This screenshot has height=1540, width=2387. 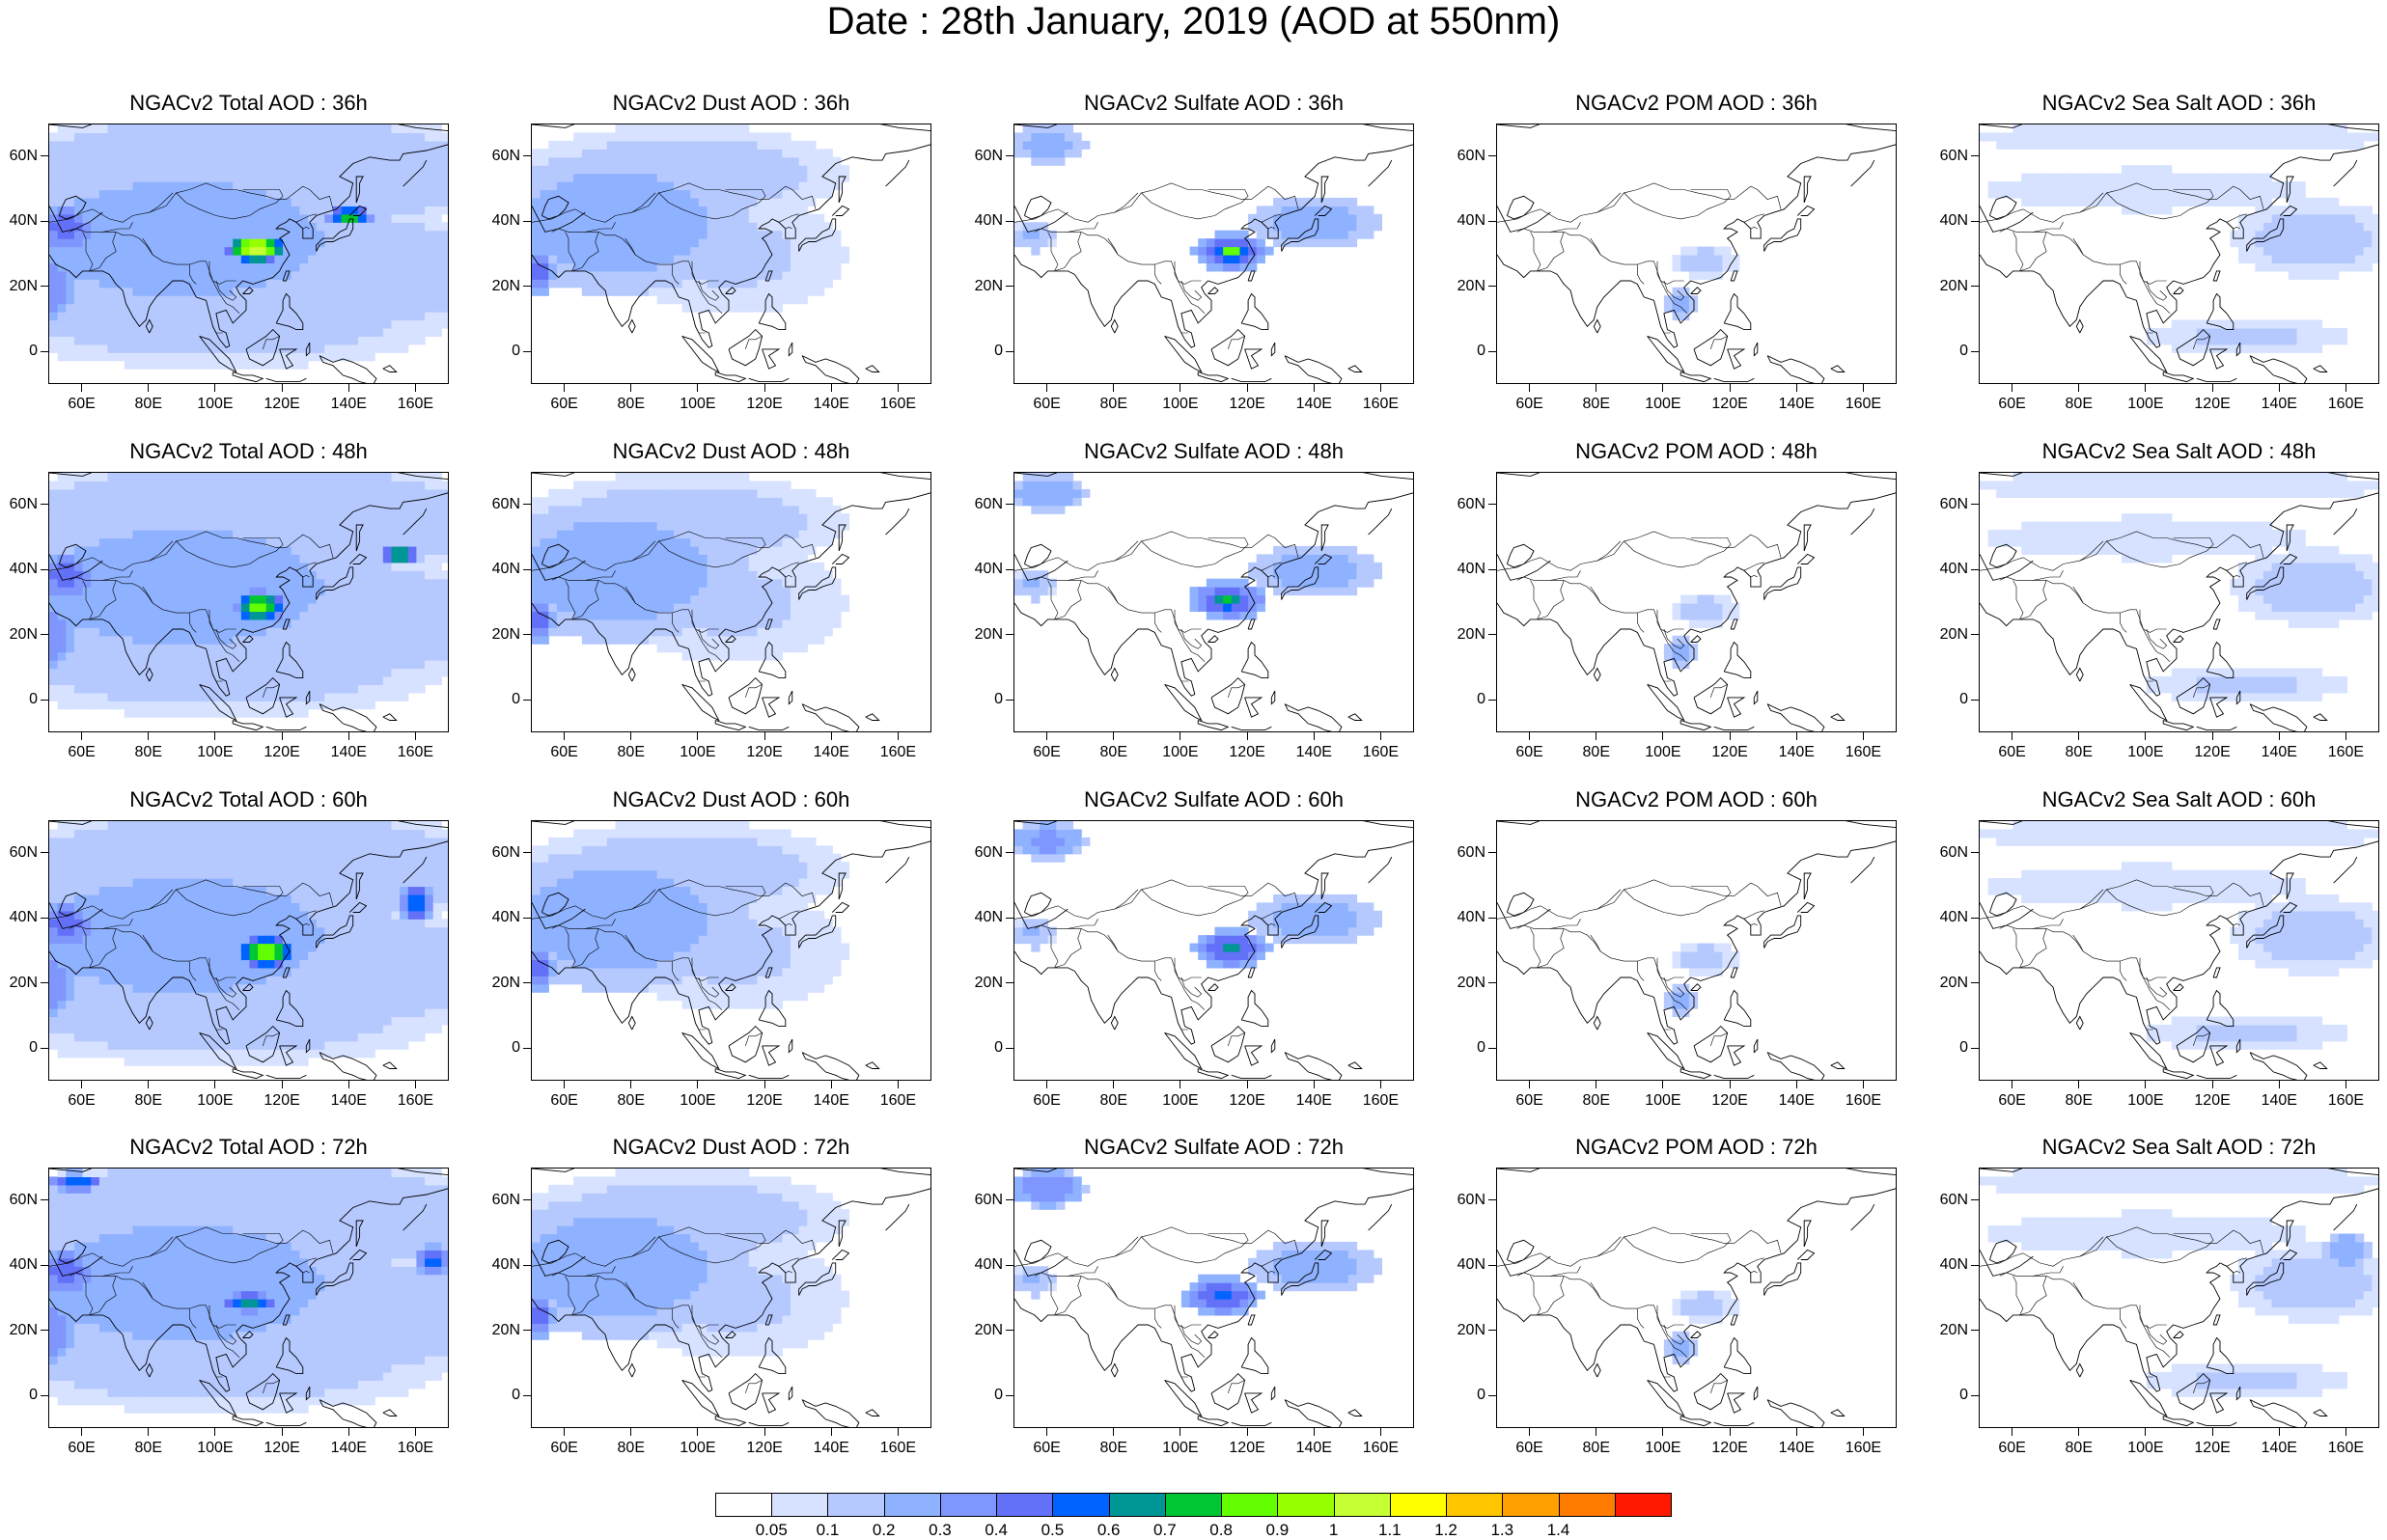 I want to click on y-tick, so click(x=1492, y=351).